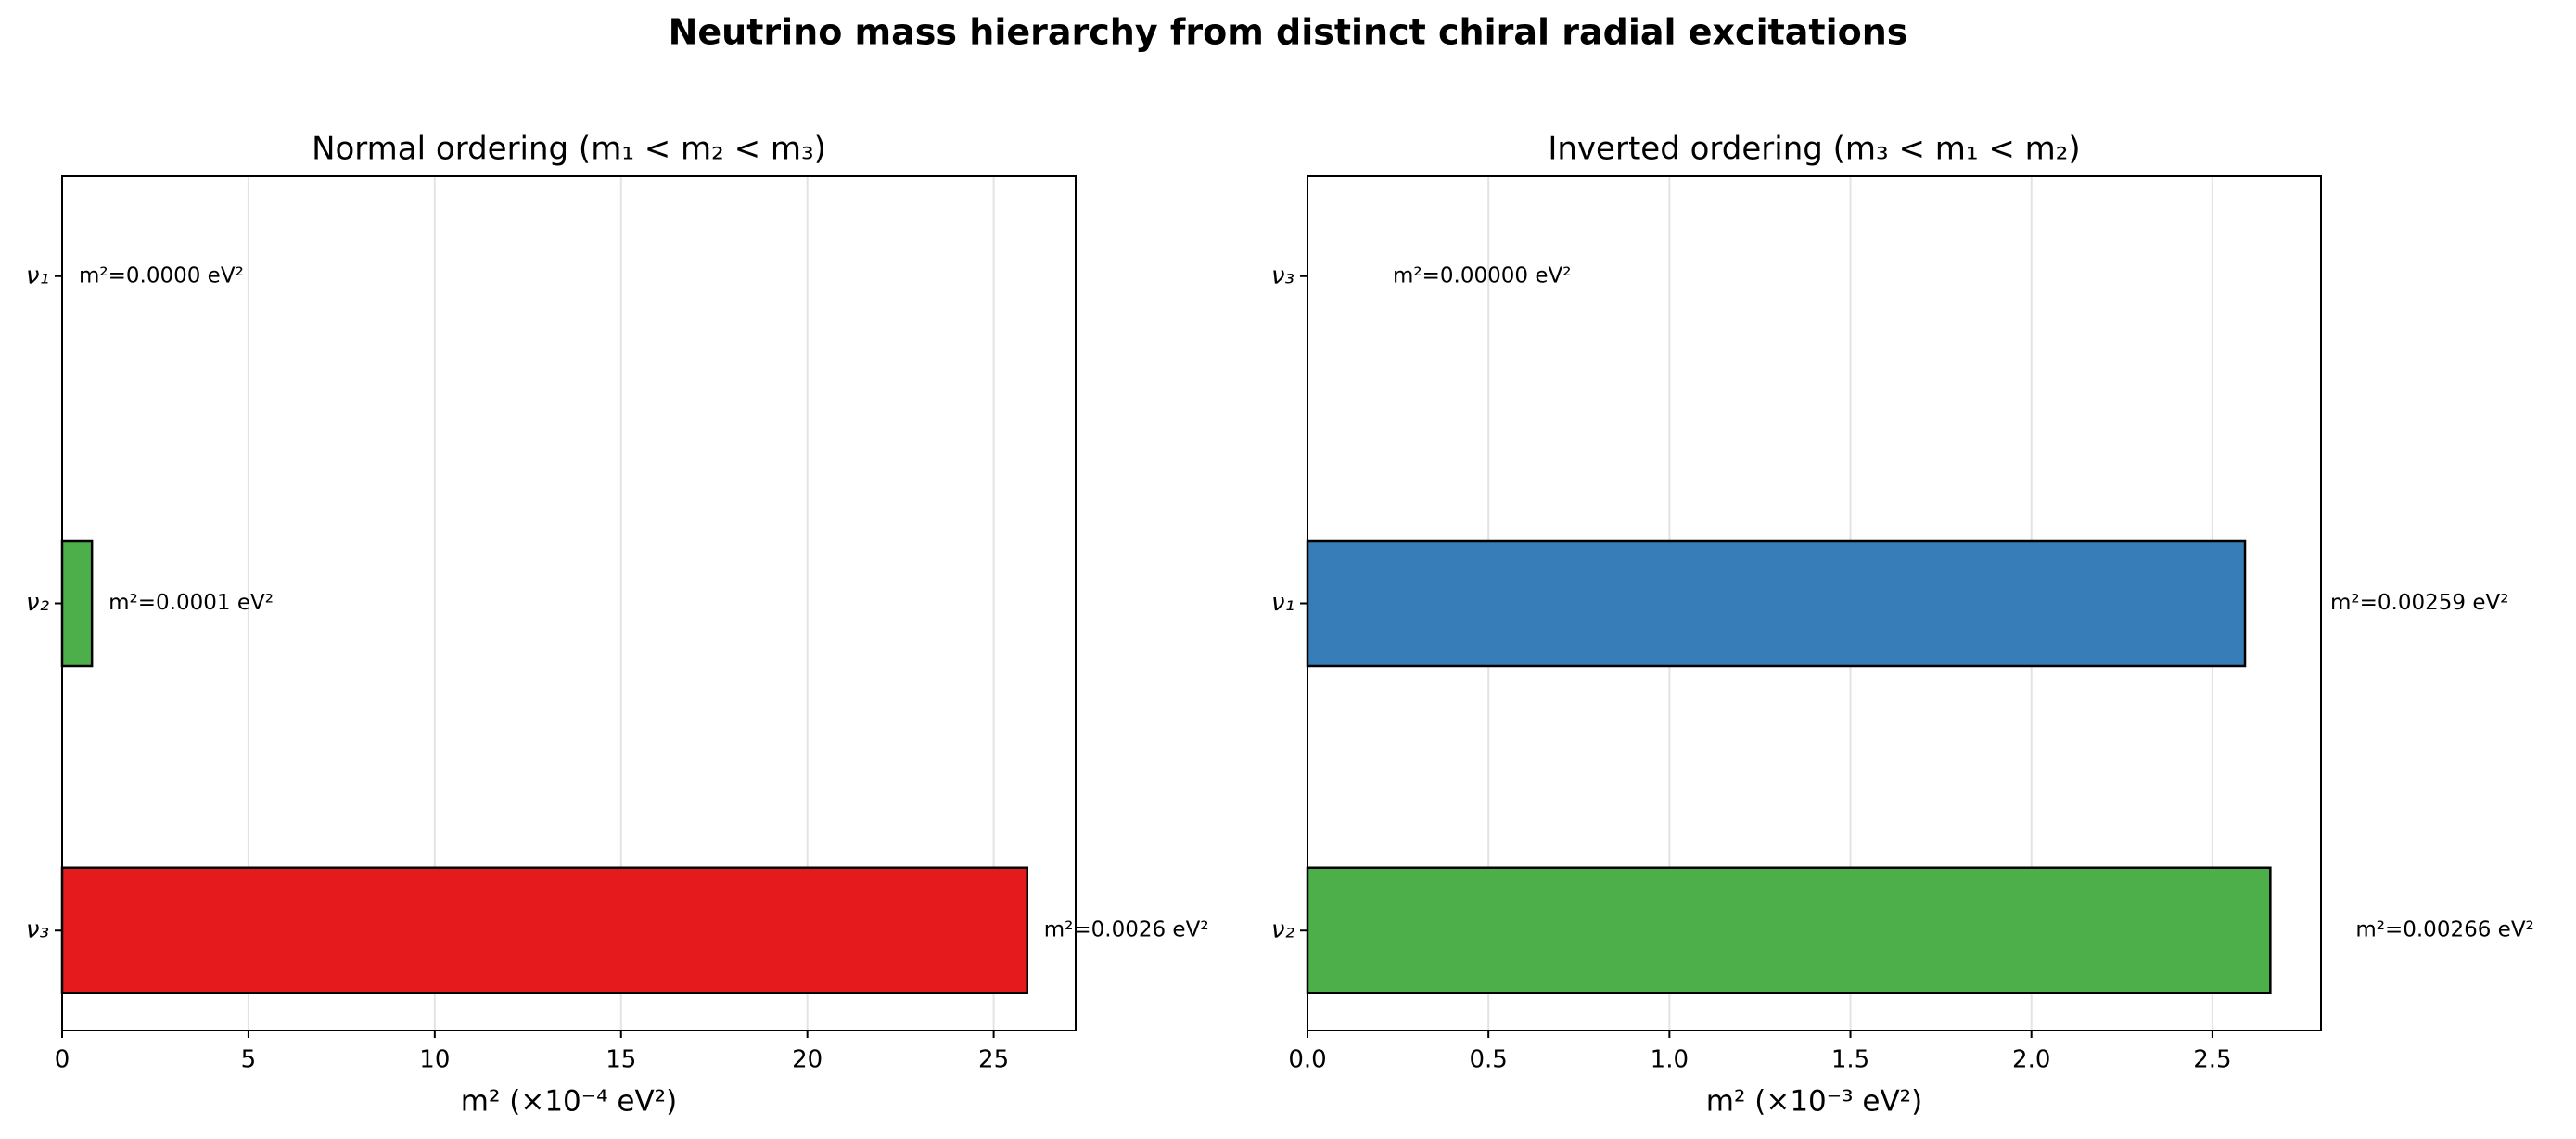  I want to click on x-tick-label: 0, so click(62, 1060).